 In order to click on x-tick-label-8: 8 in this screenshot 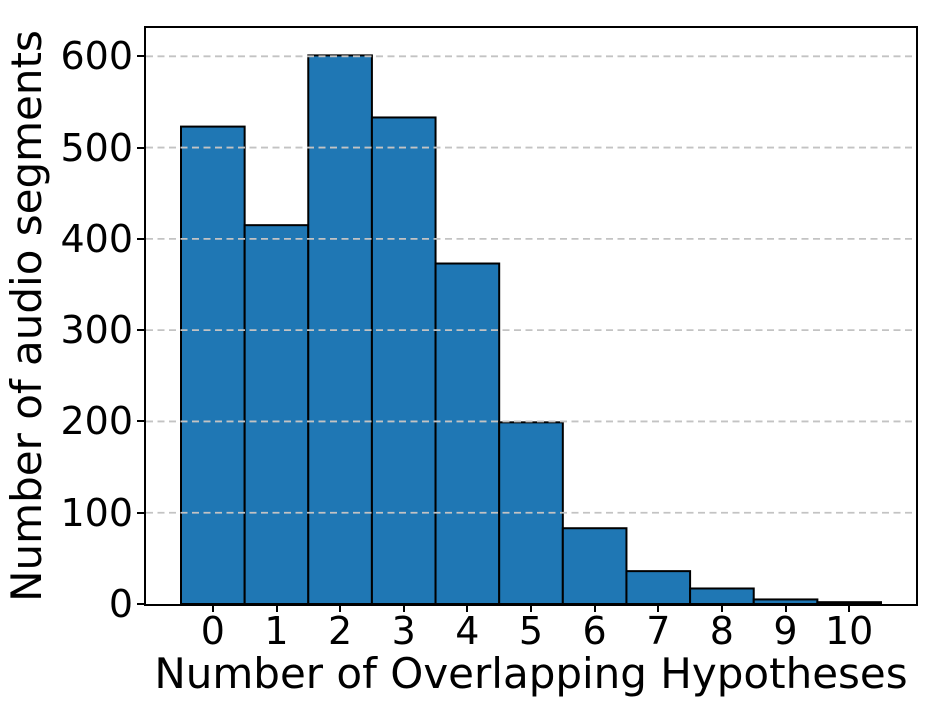, I will do `click(721, 631)`.